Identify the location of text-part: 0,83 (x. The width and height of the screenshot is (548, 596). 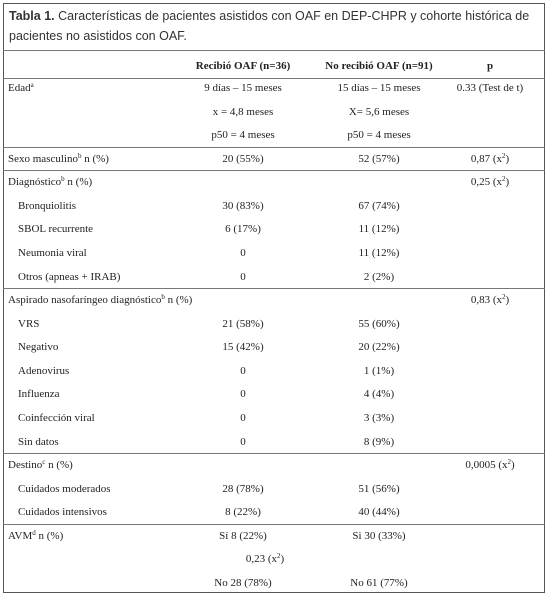
(486, 300).